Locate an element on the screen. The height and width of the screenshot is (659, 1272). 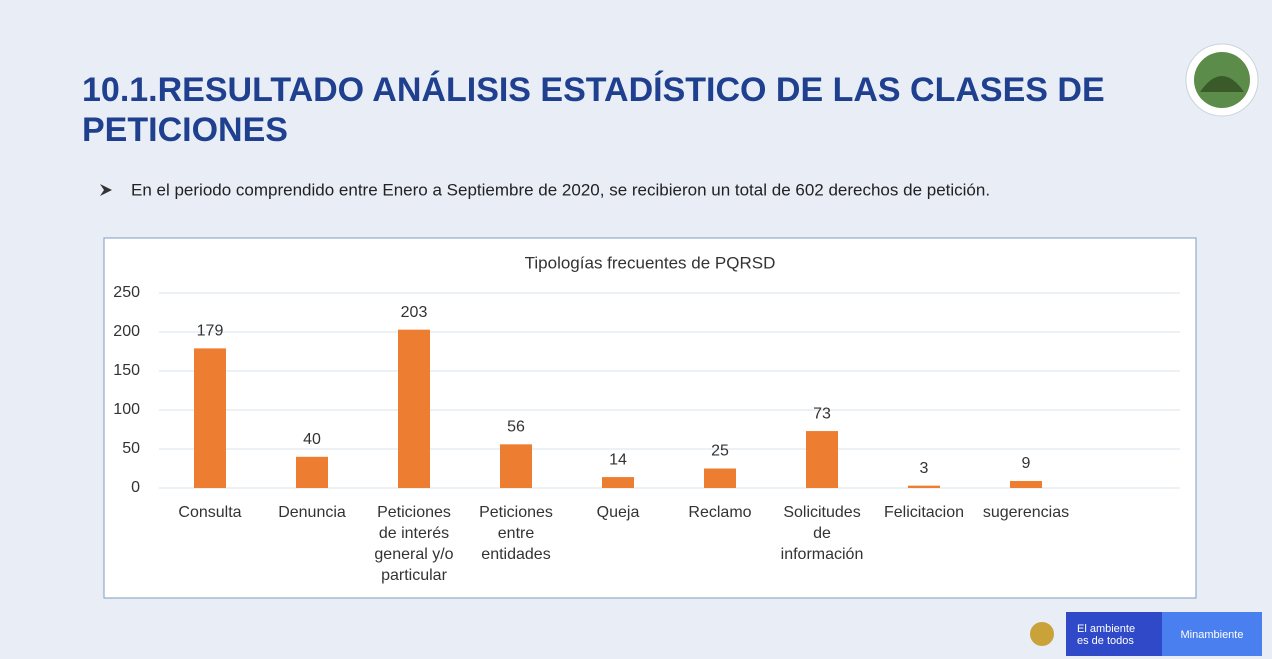
x-tick-label: sugerencias is located at coordinates (1026, 512).